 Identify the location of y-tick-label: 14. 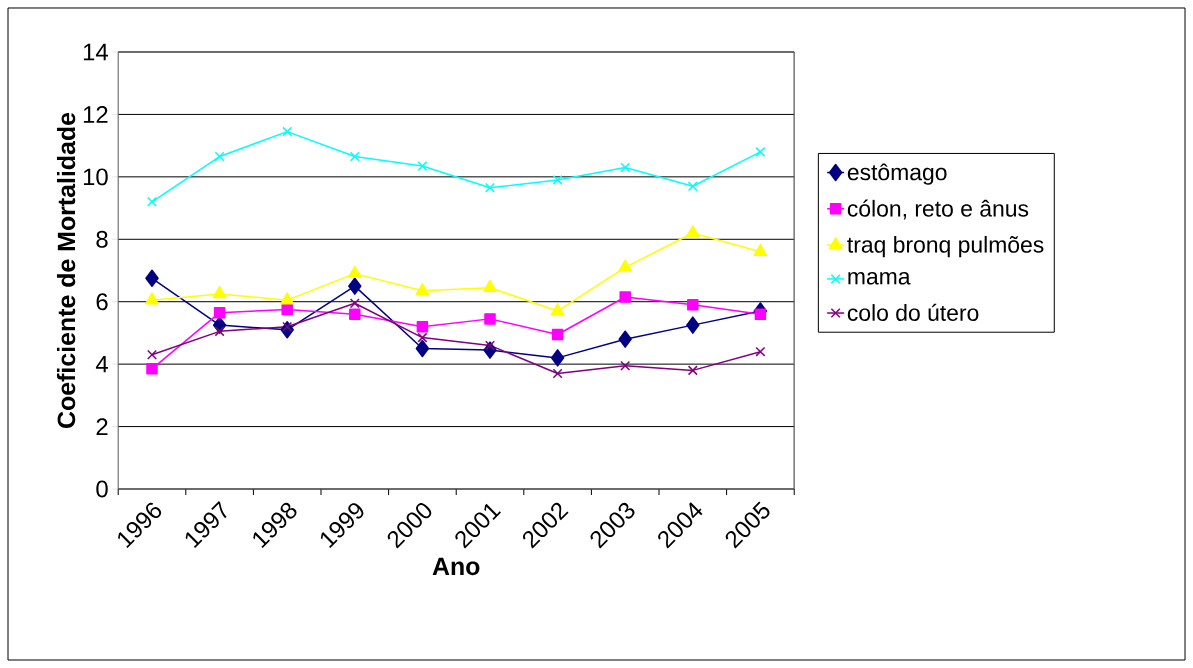
(95, 52).